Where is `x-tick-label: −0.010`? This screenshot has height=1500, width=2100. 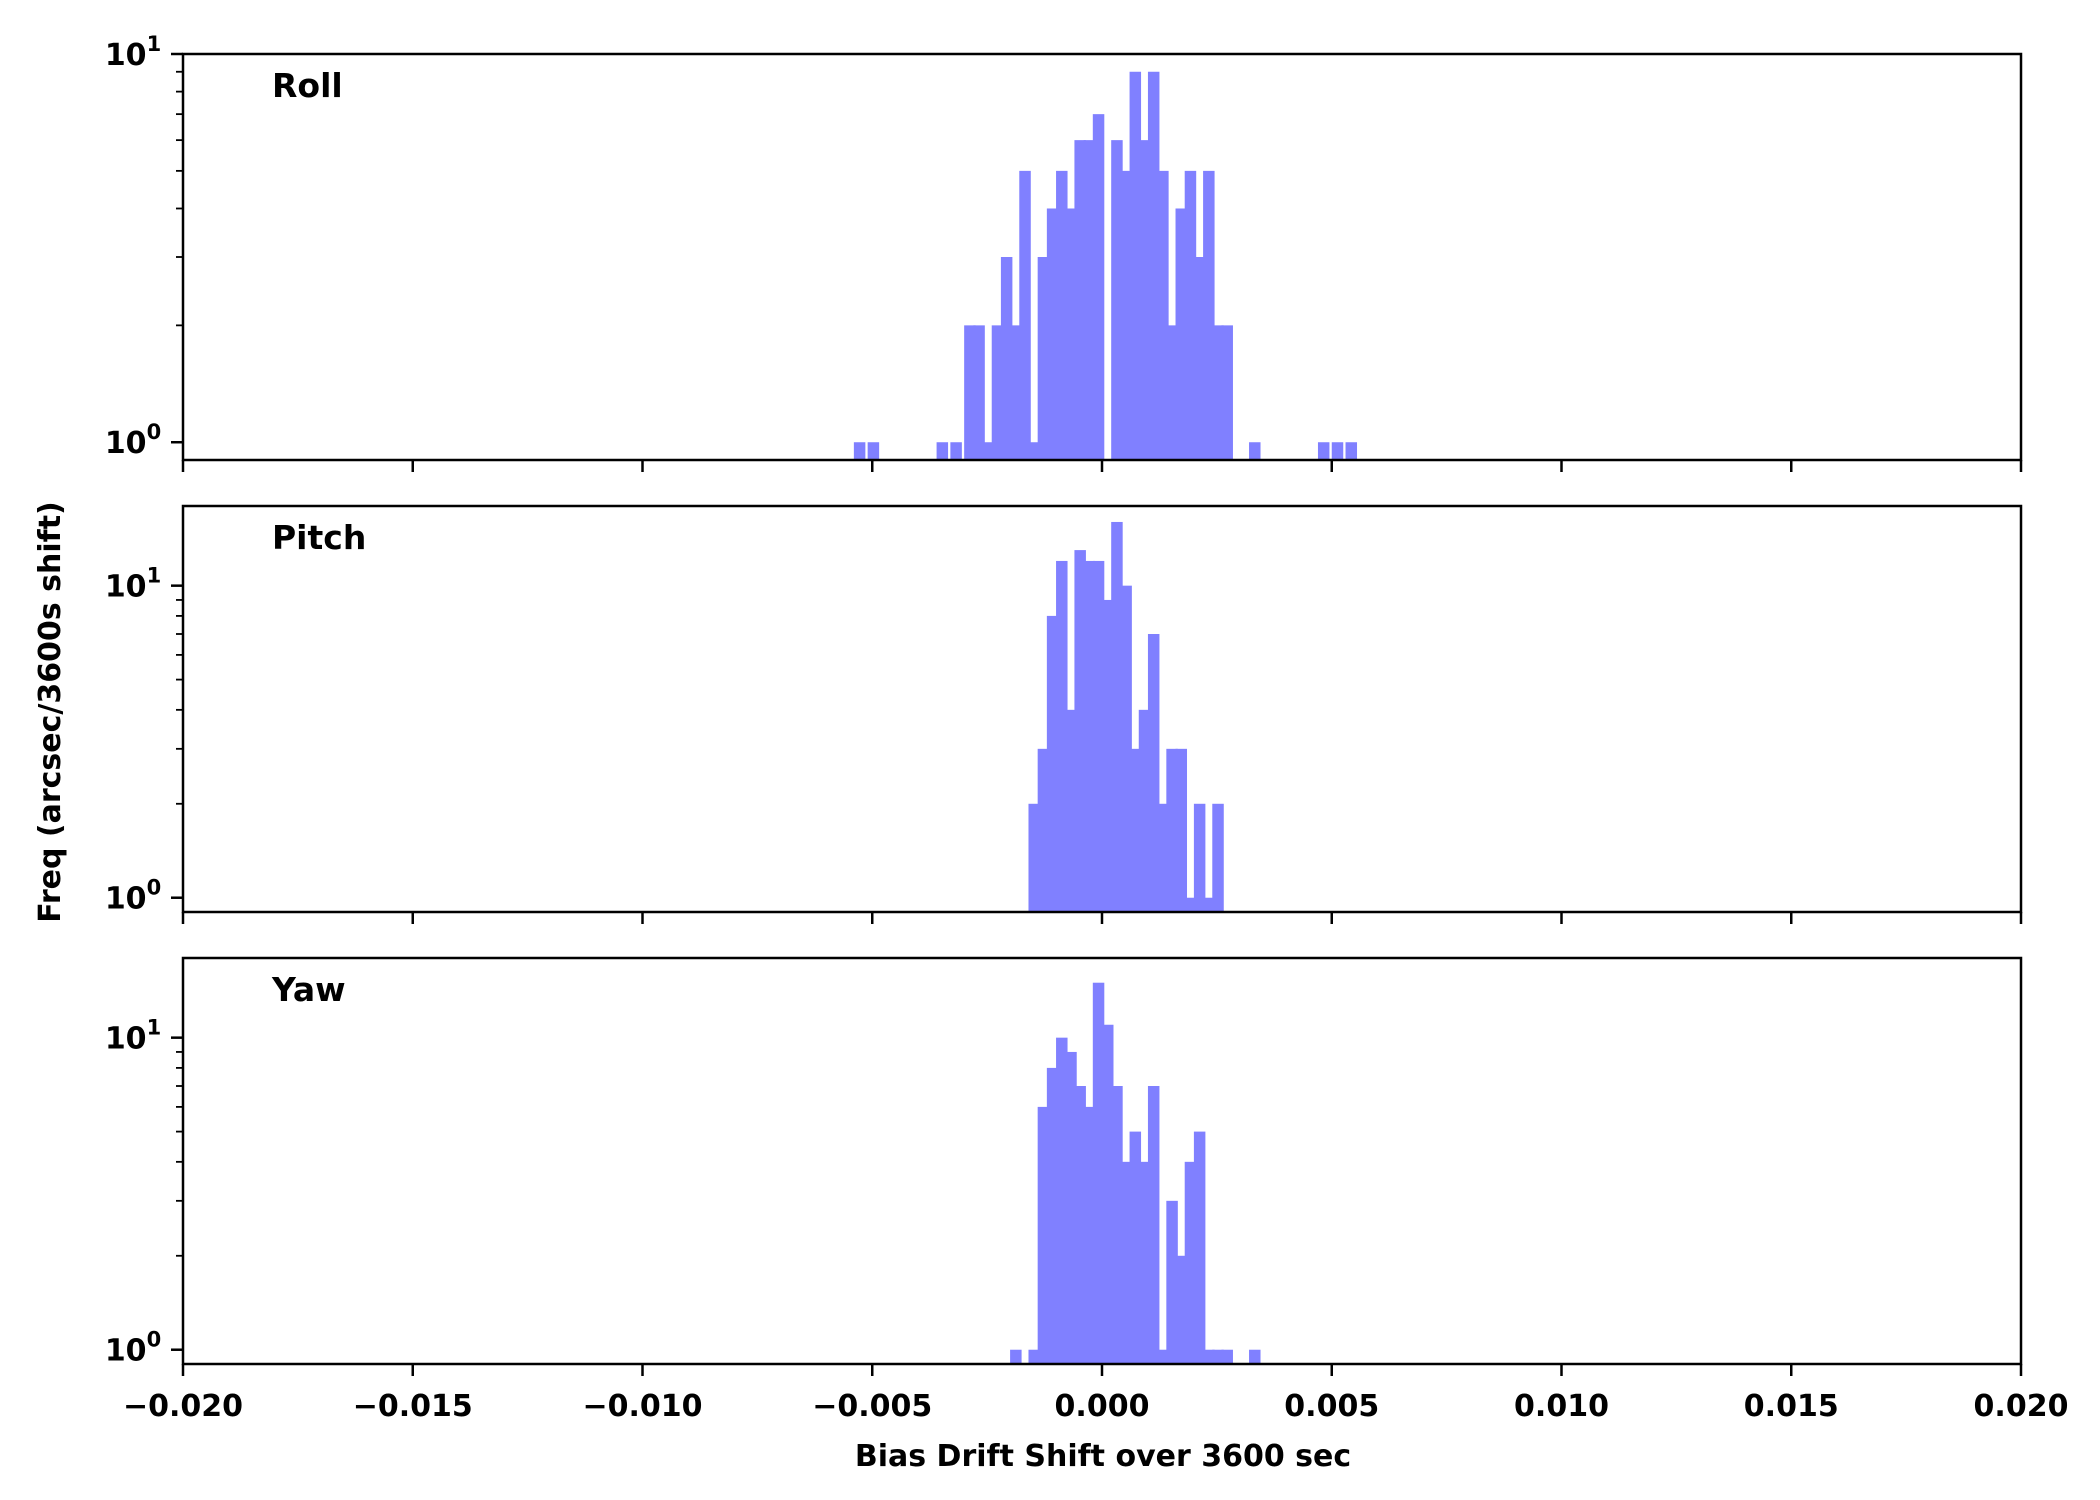
x-tick-label: −0.010 is located at coordinates (642, 1406).